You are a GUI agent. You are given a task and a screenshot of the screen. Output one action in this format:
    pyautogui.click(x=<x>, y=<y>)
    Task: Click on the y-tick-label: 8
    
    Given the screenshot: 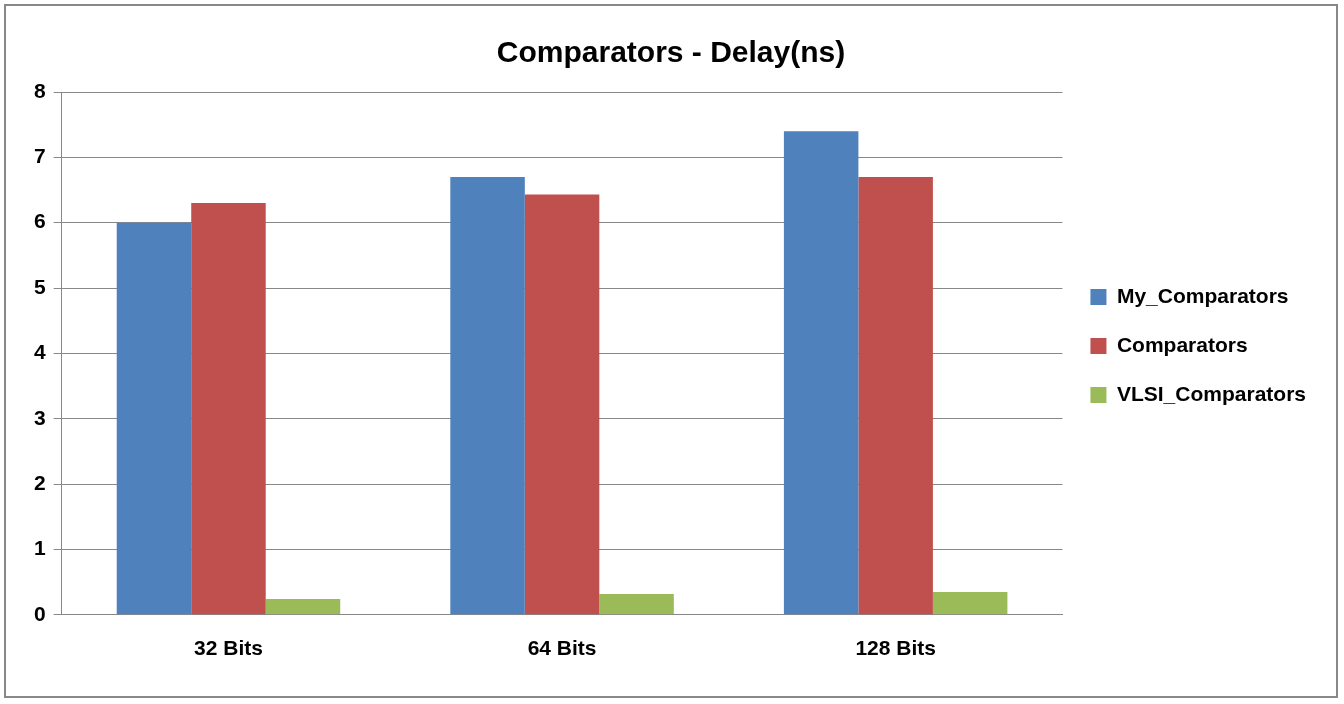 What is the action you would take?
    pyautogui.click(x=39, y=90)
    